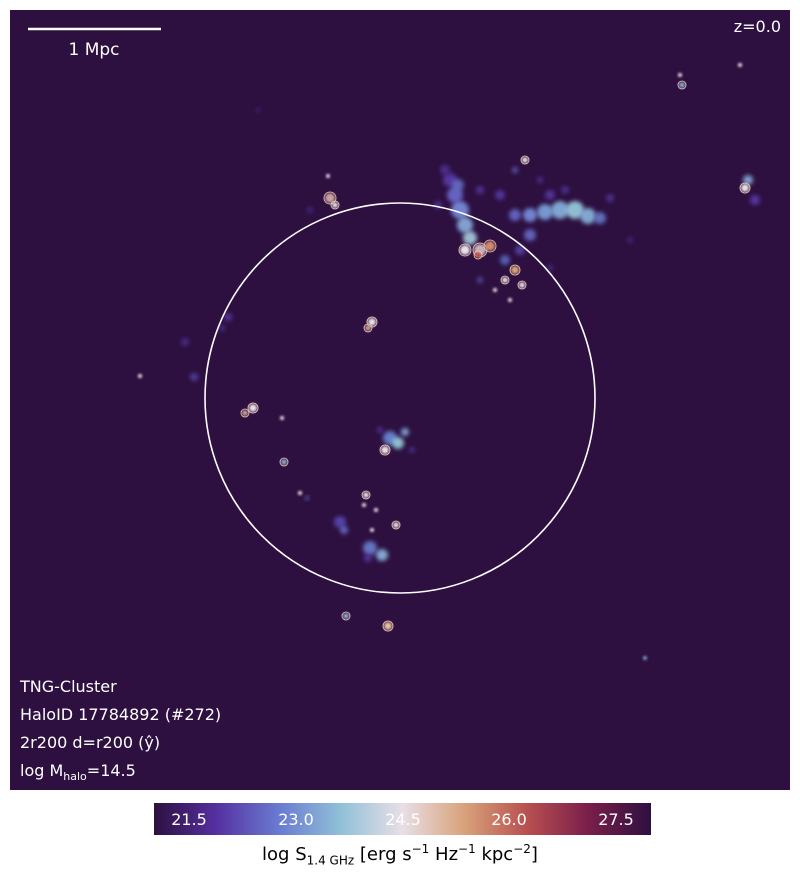 The image size is (800, 873). Describe the element at coordinates (90, 742) in the screenshot. I see `projection-info: 2r200 d=r200 (ŷ)` at that location.